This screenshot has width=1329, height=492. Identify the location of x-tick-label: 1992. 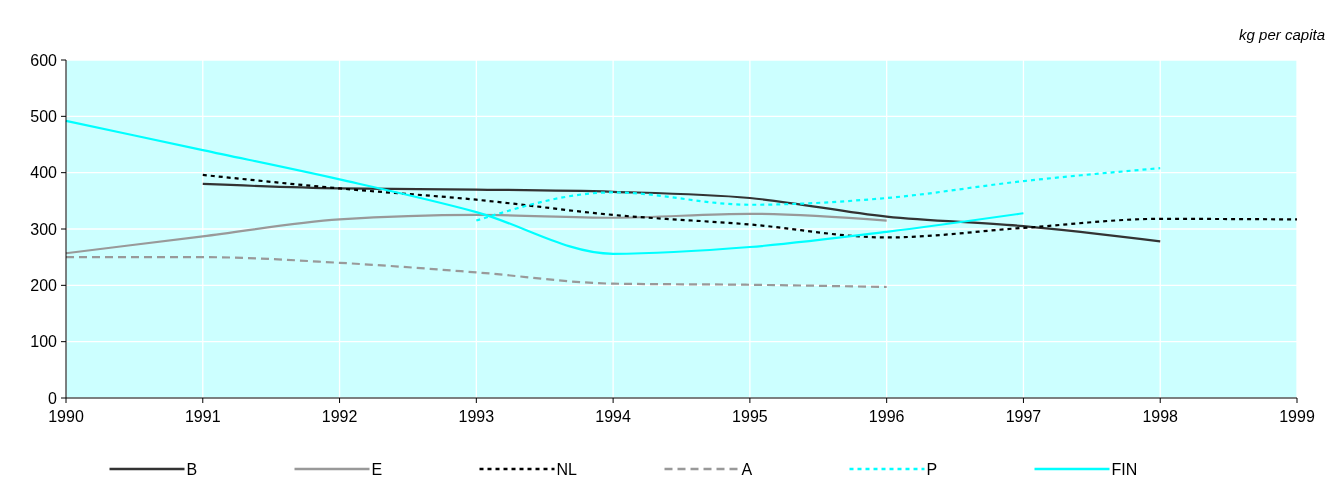
(339, 416).